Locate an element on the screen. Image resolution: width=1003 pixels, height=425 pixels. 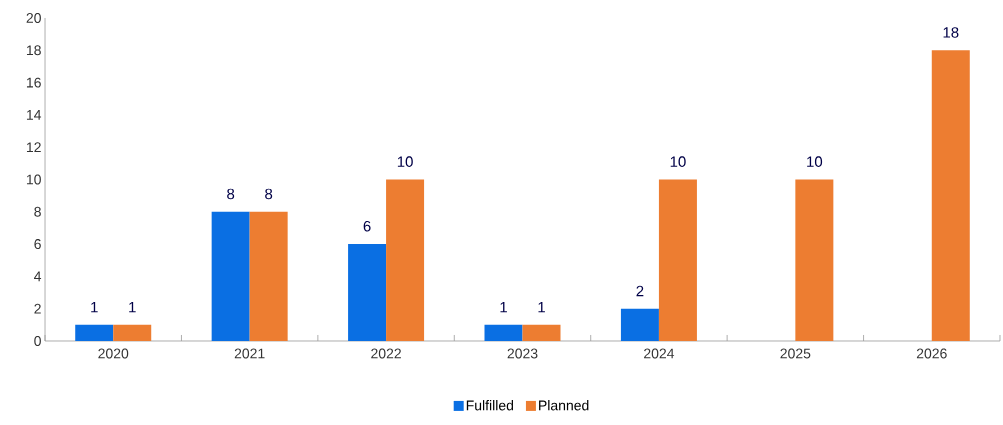
x-tick-label: 2025 is located at coordinates (795, 353).